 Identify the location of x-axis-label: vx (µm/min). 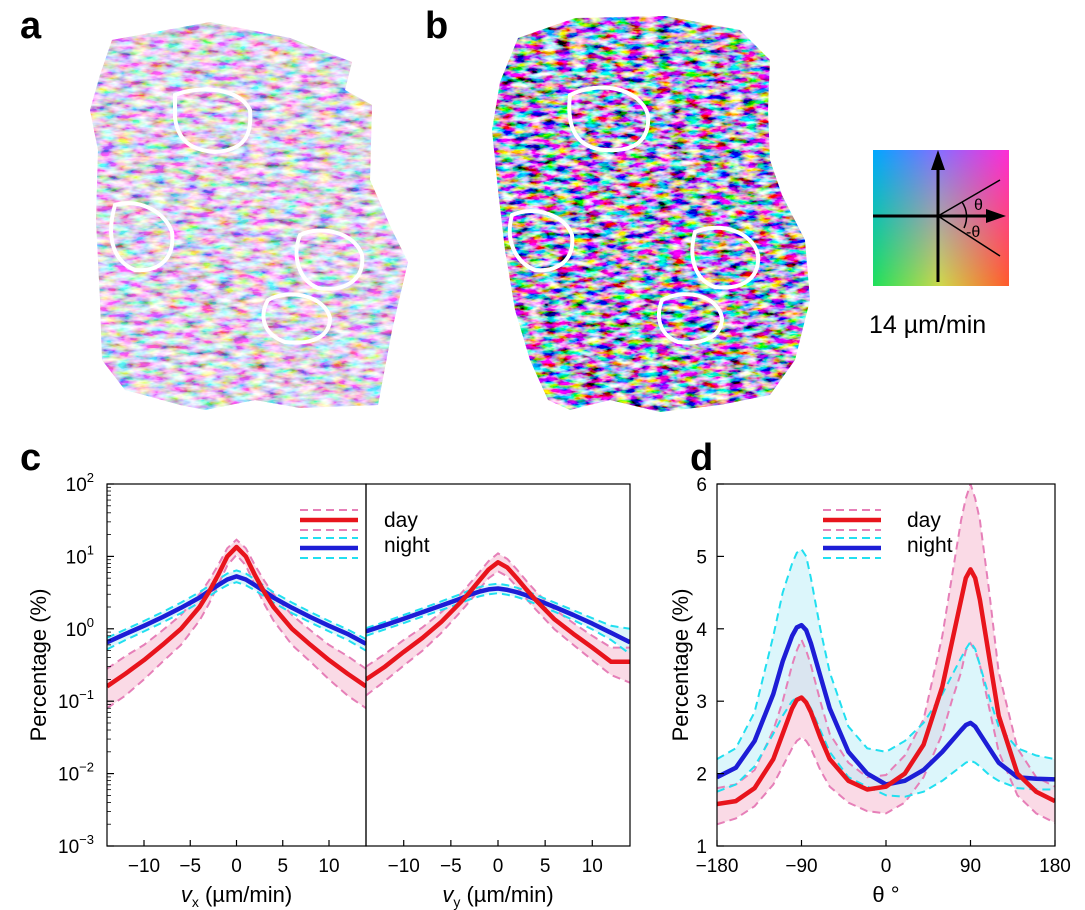
(236, 896).